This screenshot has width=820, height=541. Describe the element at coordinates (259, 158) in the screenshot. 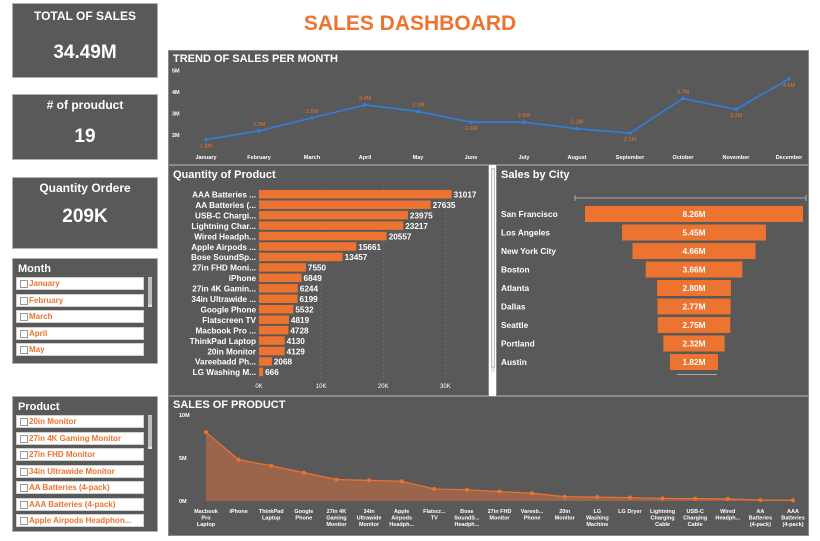

I see `x-tick-label: February` at that location.